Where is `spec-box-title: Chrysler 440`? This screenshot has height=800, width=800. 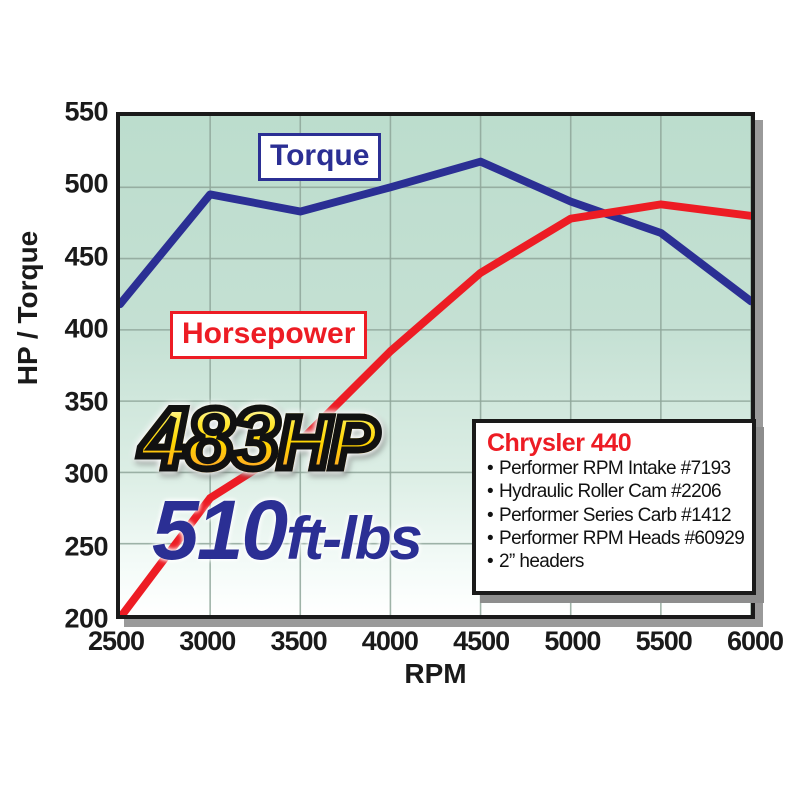 spec-box-title: Chrysler 440 is located at coordinates (559, 443).